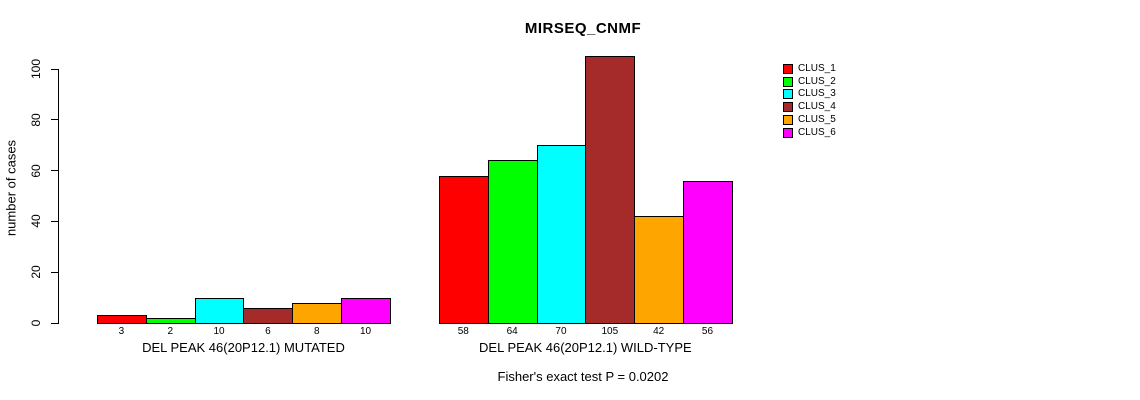  Describe the element at coordinates (36, 221) in the screenshot. I see `y-tick-label: 40` at that location.